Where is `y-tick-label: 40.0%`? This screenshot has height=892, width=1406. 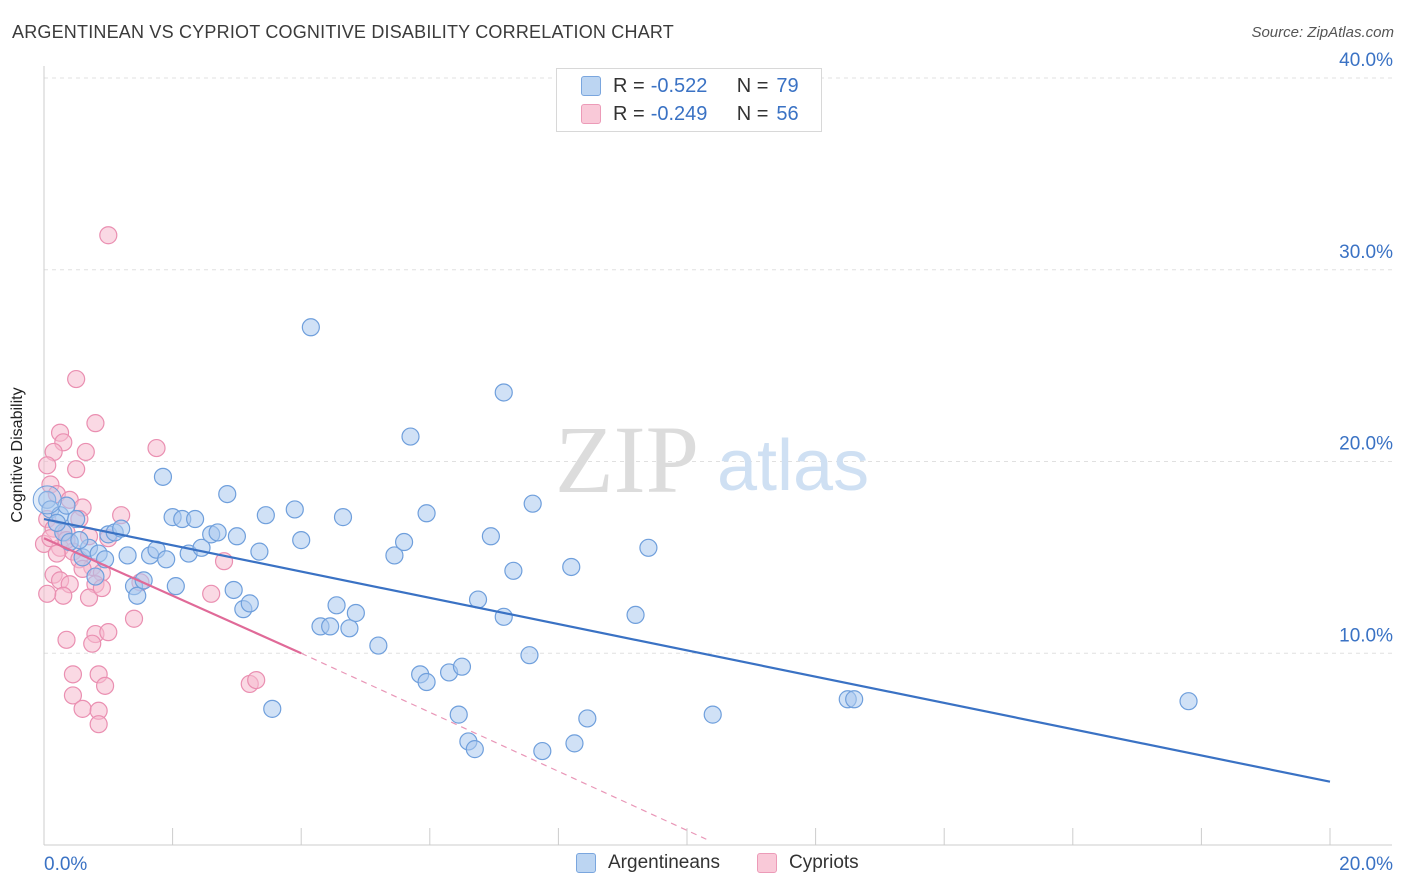 y-tick-label: 40.0% is located at coordinates (1366, 60).